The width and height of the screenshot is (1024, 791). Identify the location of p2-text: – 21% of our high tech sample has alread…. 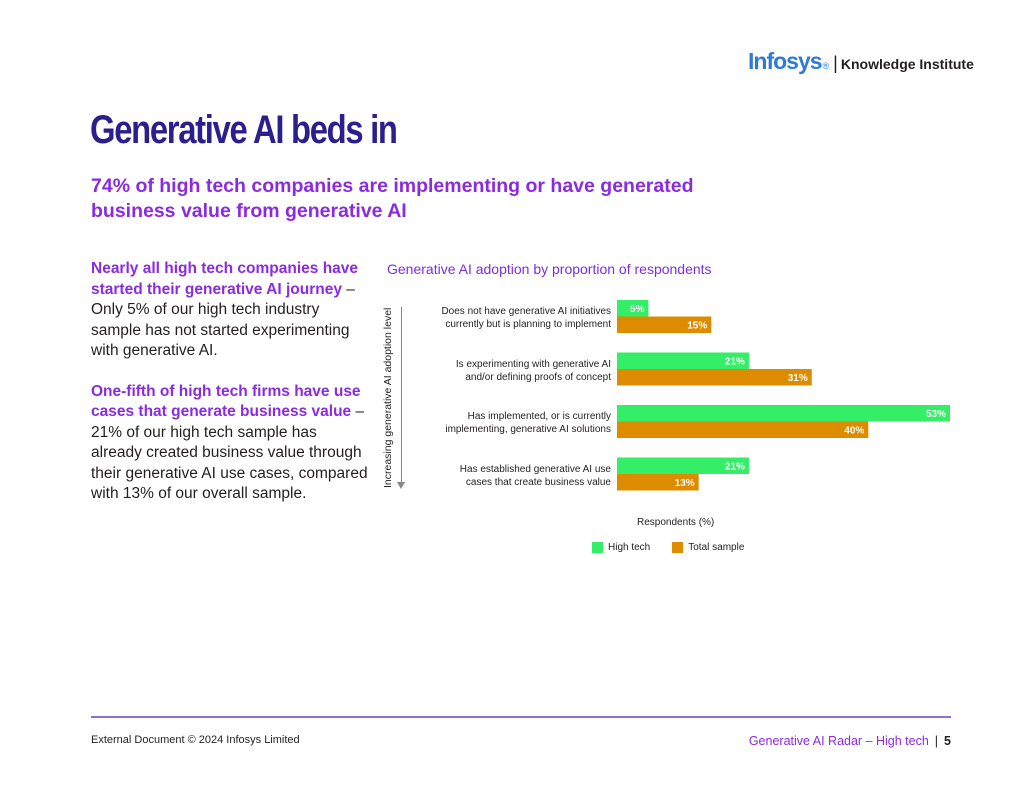
(229, 452).